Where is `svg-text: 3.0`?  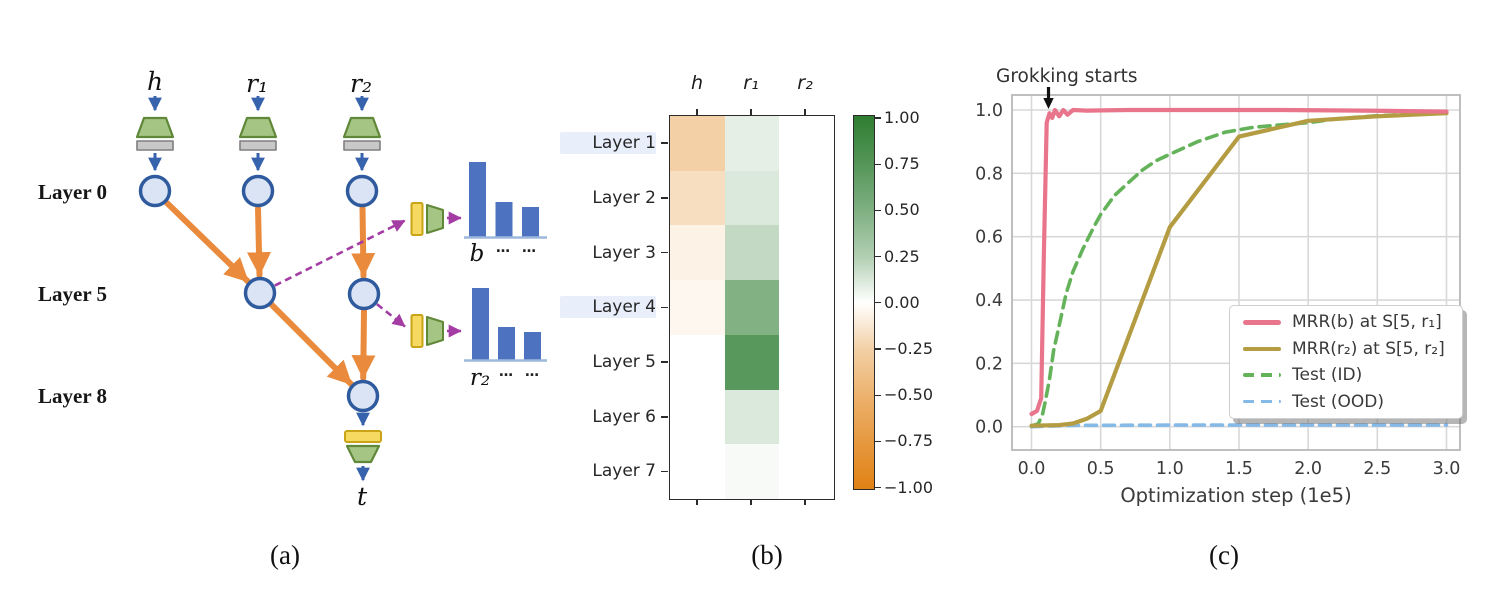 svg-text: 3.0 is located at coordinates (1447, 469).